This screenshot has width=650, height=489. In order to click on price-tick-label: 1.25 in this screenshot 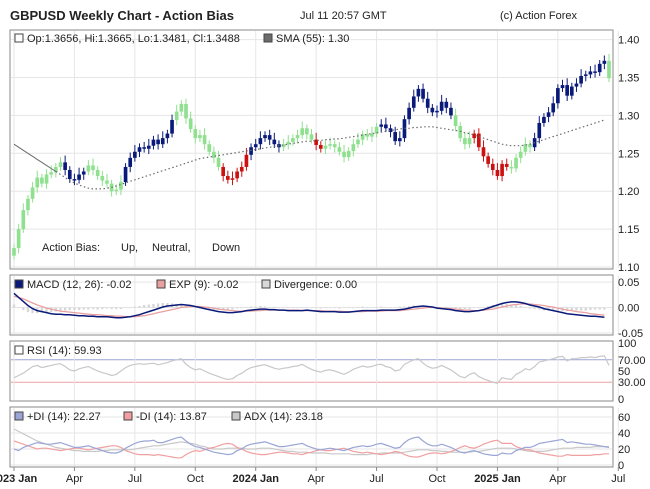, I will do `click(628, 154)`.